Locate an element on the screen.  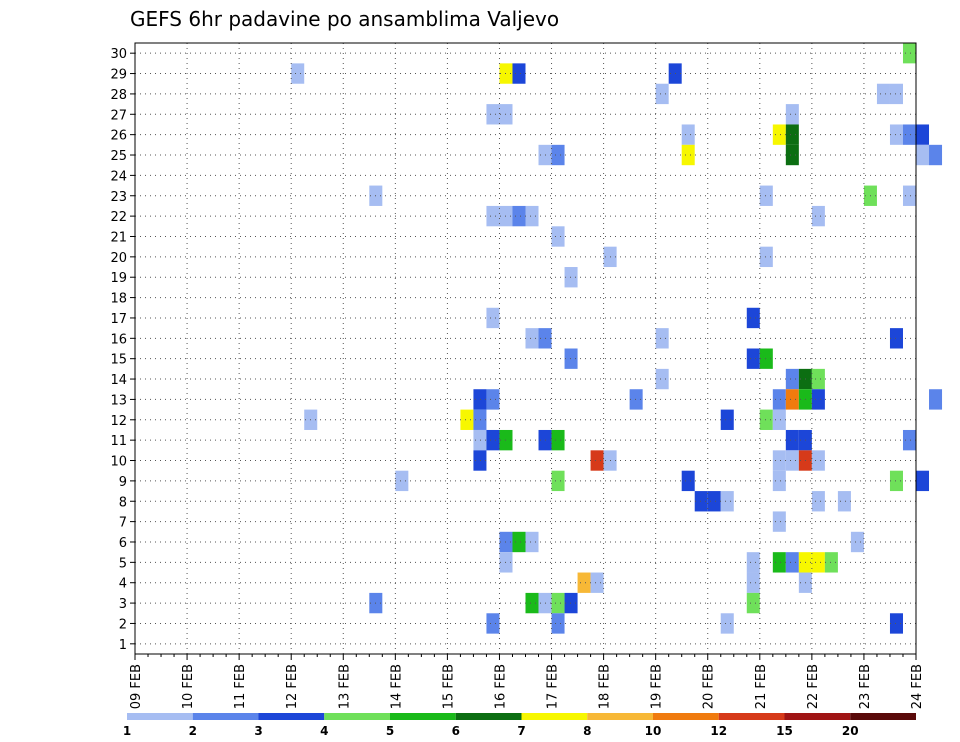
colorbar-label: 8 is located at coordinates (587, 731).